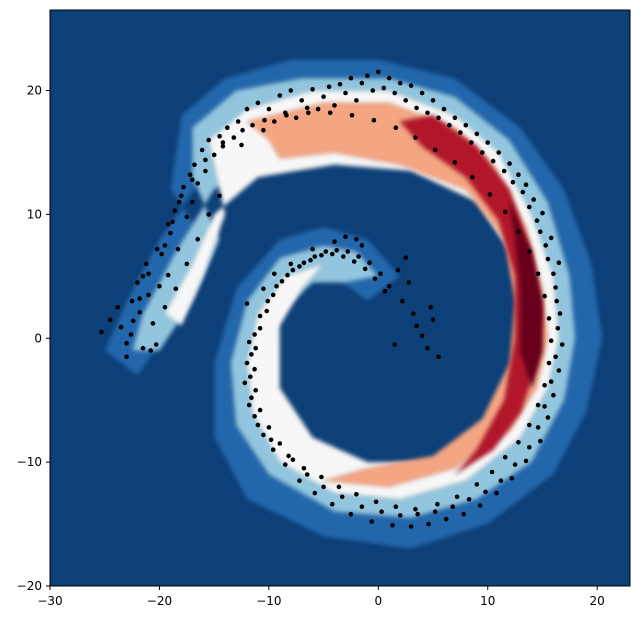 This screenshot has height=621, width=640. Describe the element at coordinates (321, 597) in the screenshot. I see `x-axis: −30 −20 −10 0 10 20` at that location.